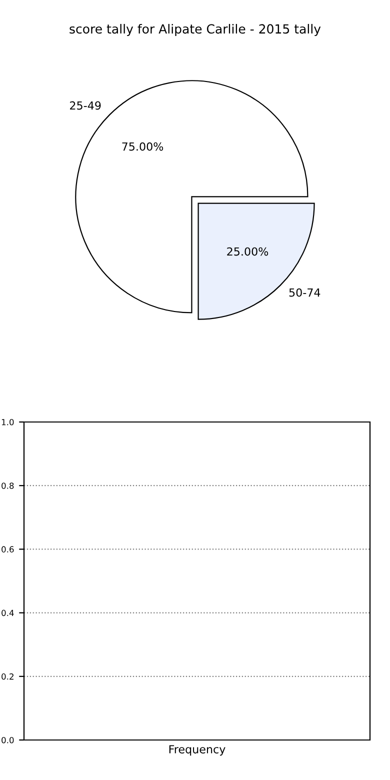  I want to click on y-tick-label: 0.4, so click(8, 613).